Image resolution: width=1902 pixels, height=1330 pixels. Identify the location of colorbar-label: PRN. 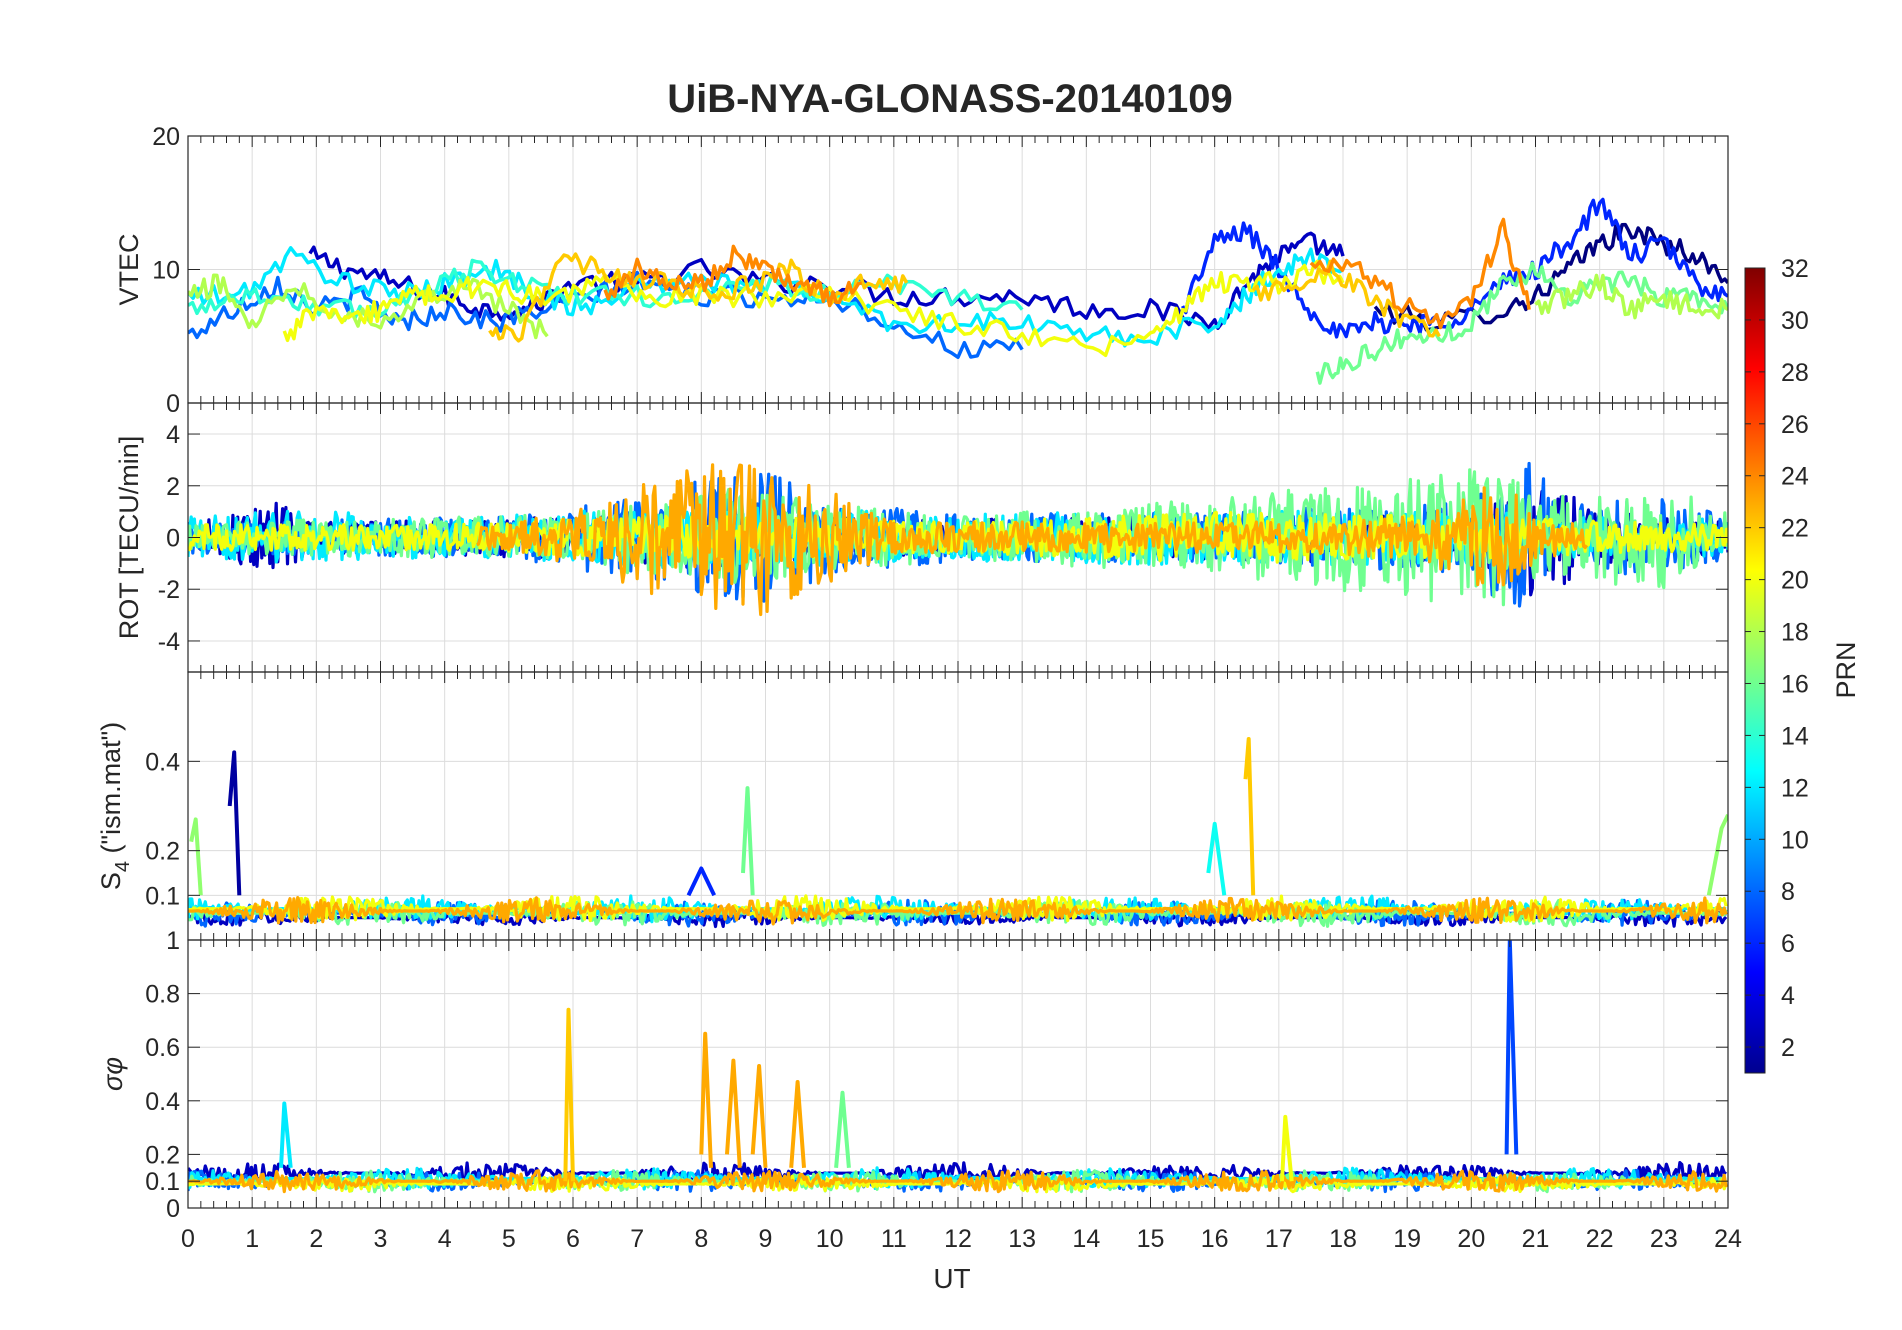
(1846, 669).